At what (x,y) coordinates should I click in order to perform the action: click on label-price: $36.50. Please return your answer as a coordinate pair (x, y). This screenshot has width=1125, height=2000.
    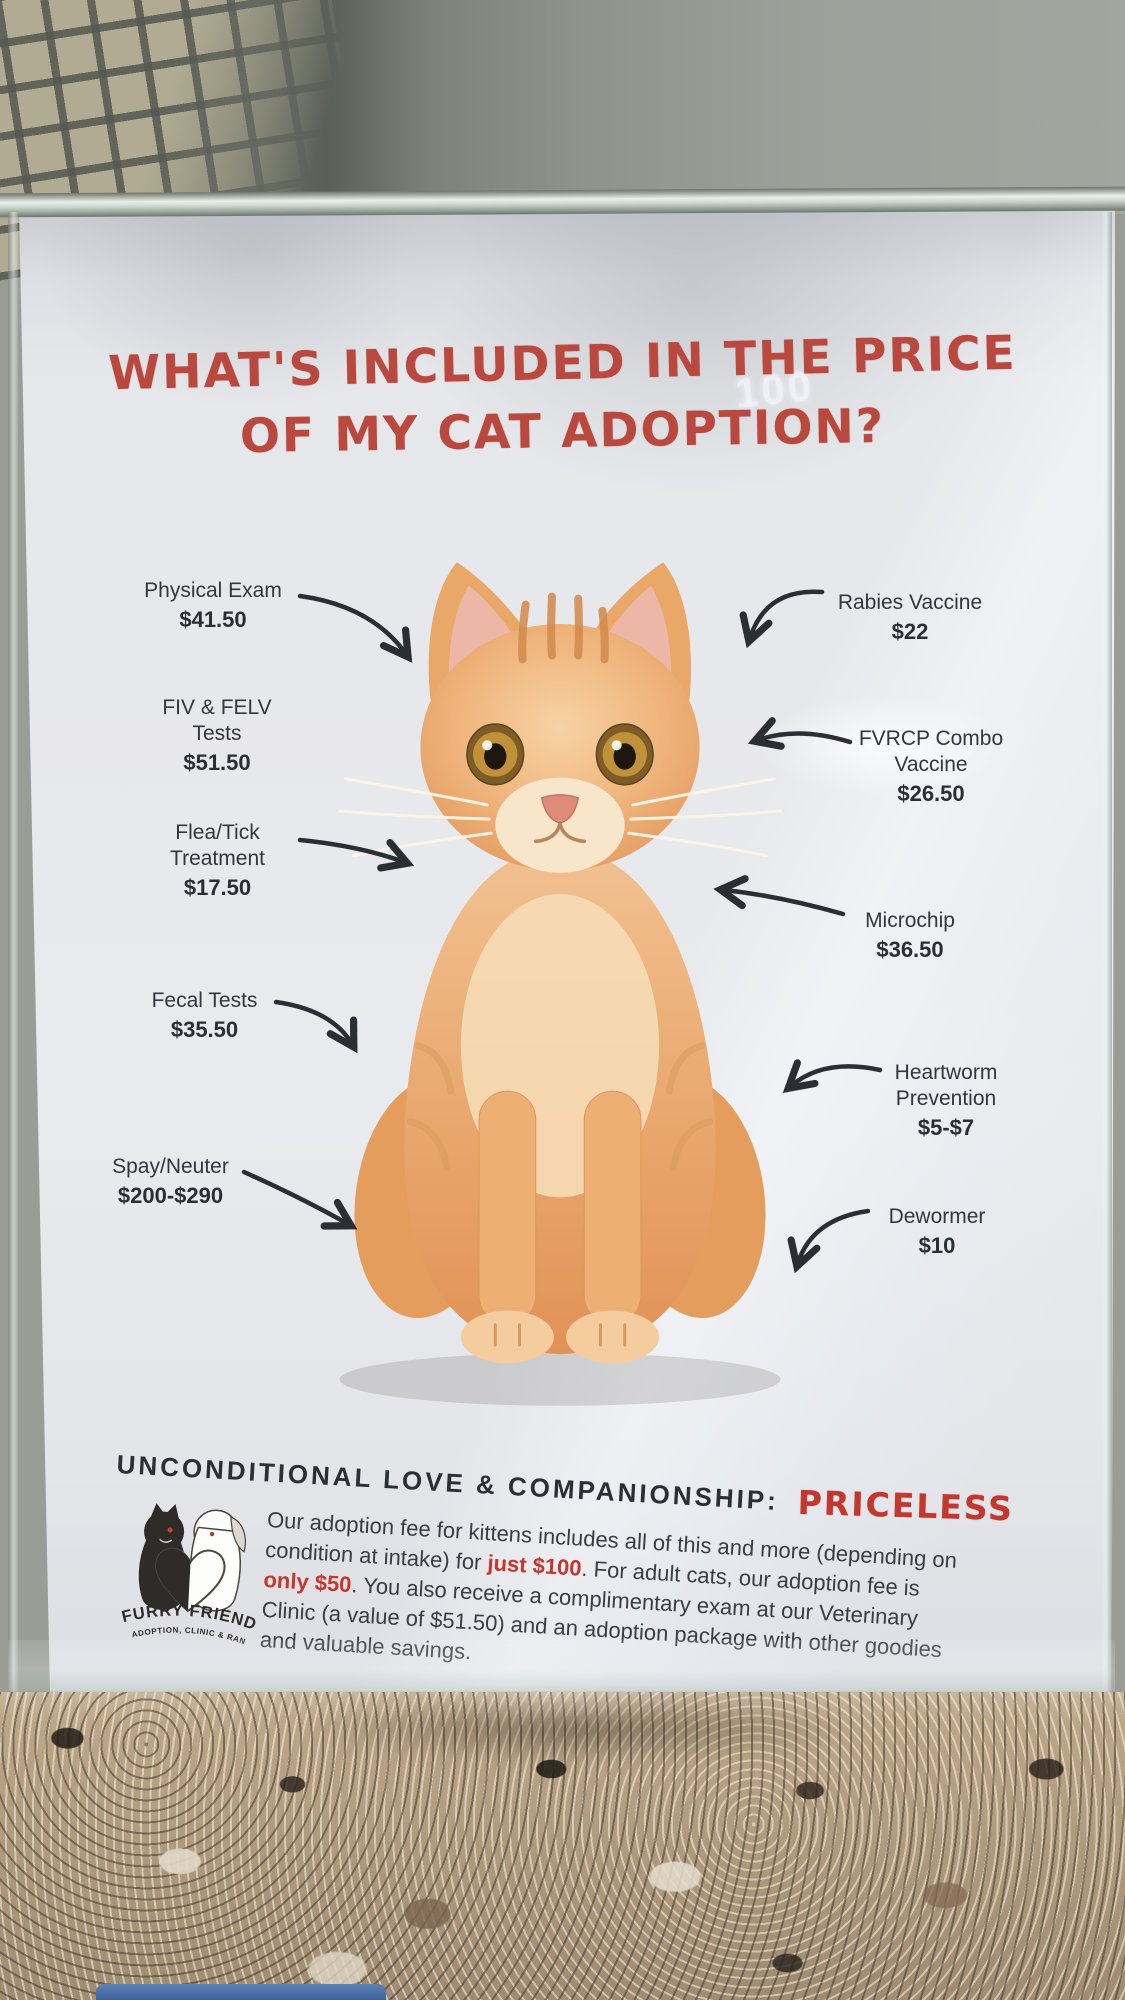
    Looking at the image, I should click on (910, 950).